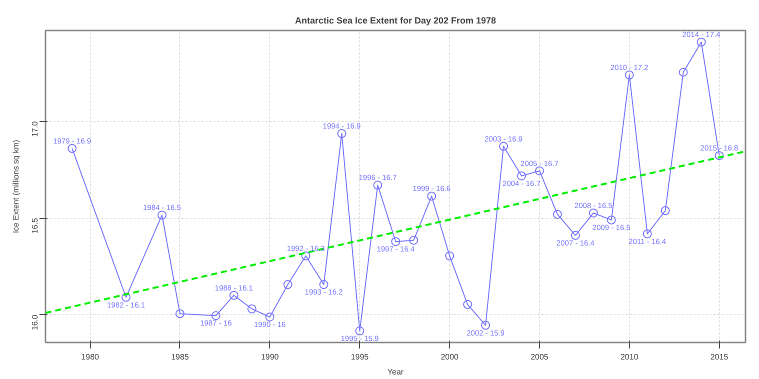 The width and height of the screenshot is (759, 379). Describe the element at coordinates (90, 357) in the screenshot. I see `x-tick-label: 1980` at that location.